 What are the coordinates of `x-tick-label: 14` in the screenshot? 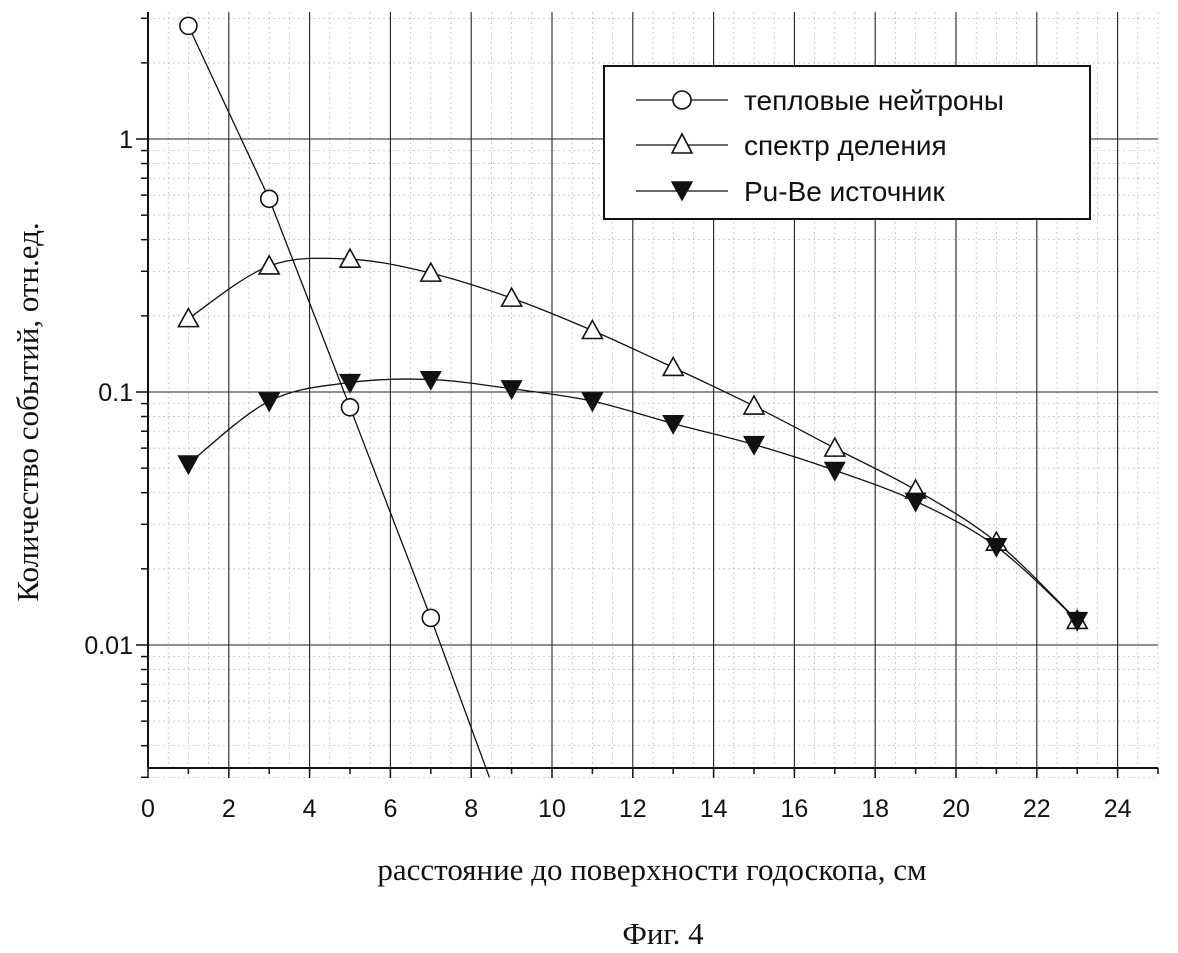 It's located at (714, 809).